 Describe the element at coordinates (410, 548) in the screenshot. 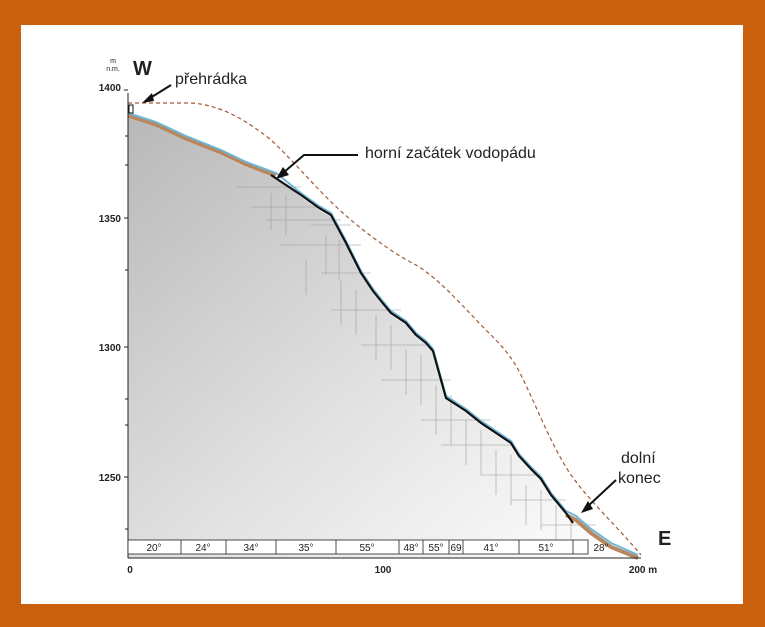

I see `segment-angle: 48°` at that location.